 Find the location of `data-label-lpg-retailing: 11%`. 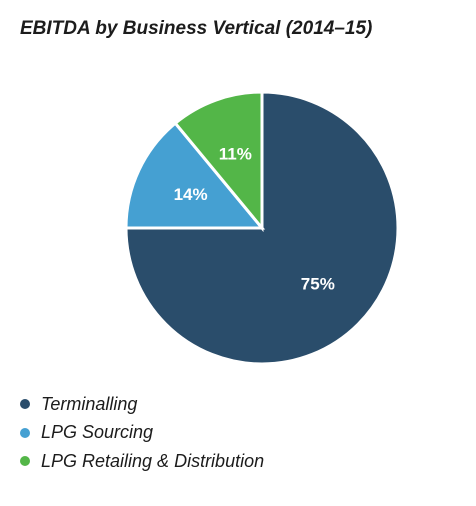

data-label-lpg-retailing: 11% is located at coordinates (235, 153).